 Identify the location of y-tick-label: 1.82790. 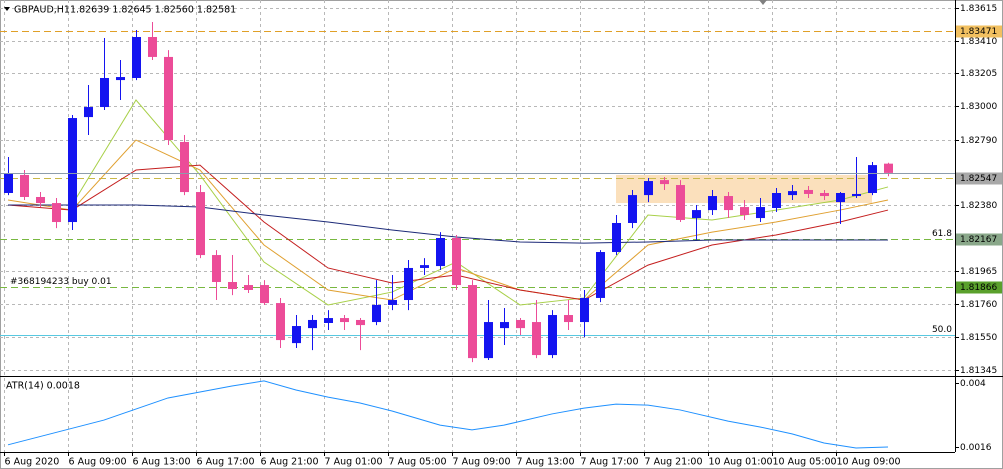
(978, 141).